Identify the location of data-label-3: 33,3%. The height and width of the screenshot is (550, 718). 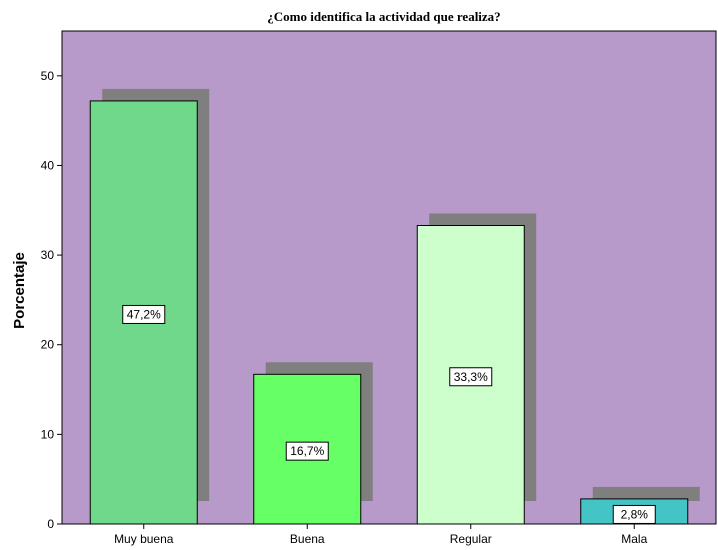
(471, 377).